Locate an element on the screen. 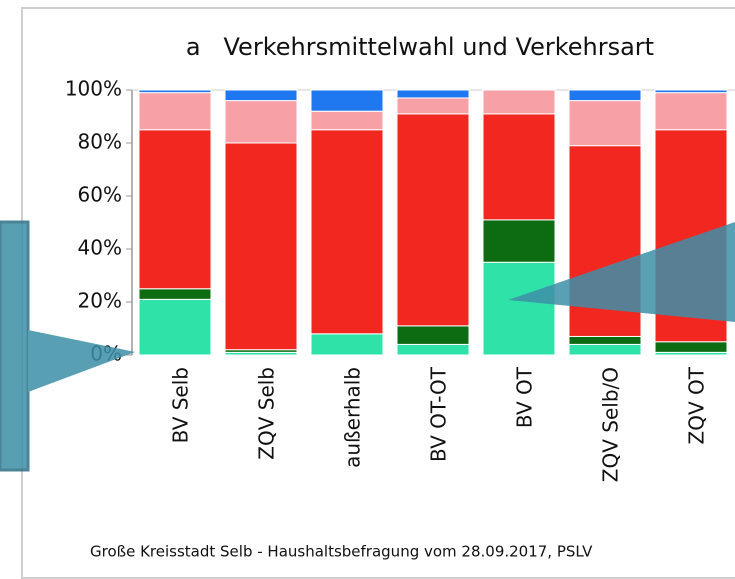 The height and width of the screenshot is (579, 735). x-tick-label: ZQV Selb is located at coordinates (267, 413).